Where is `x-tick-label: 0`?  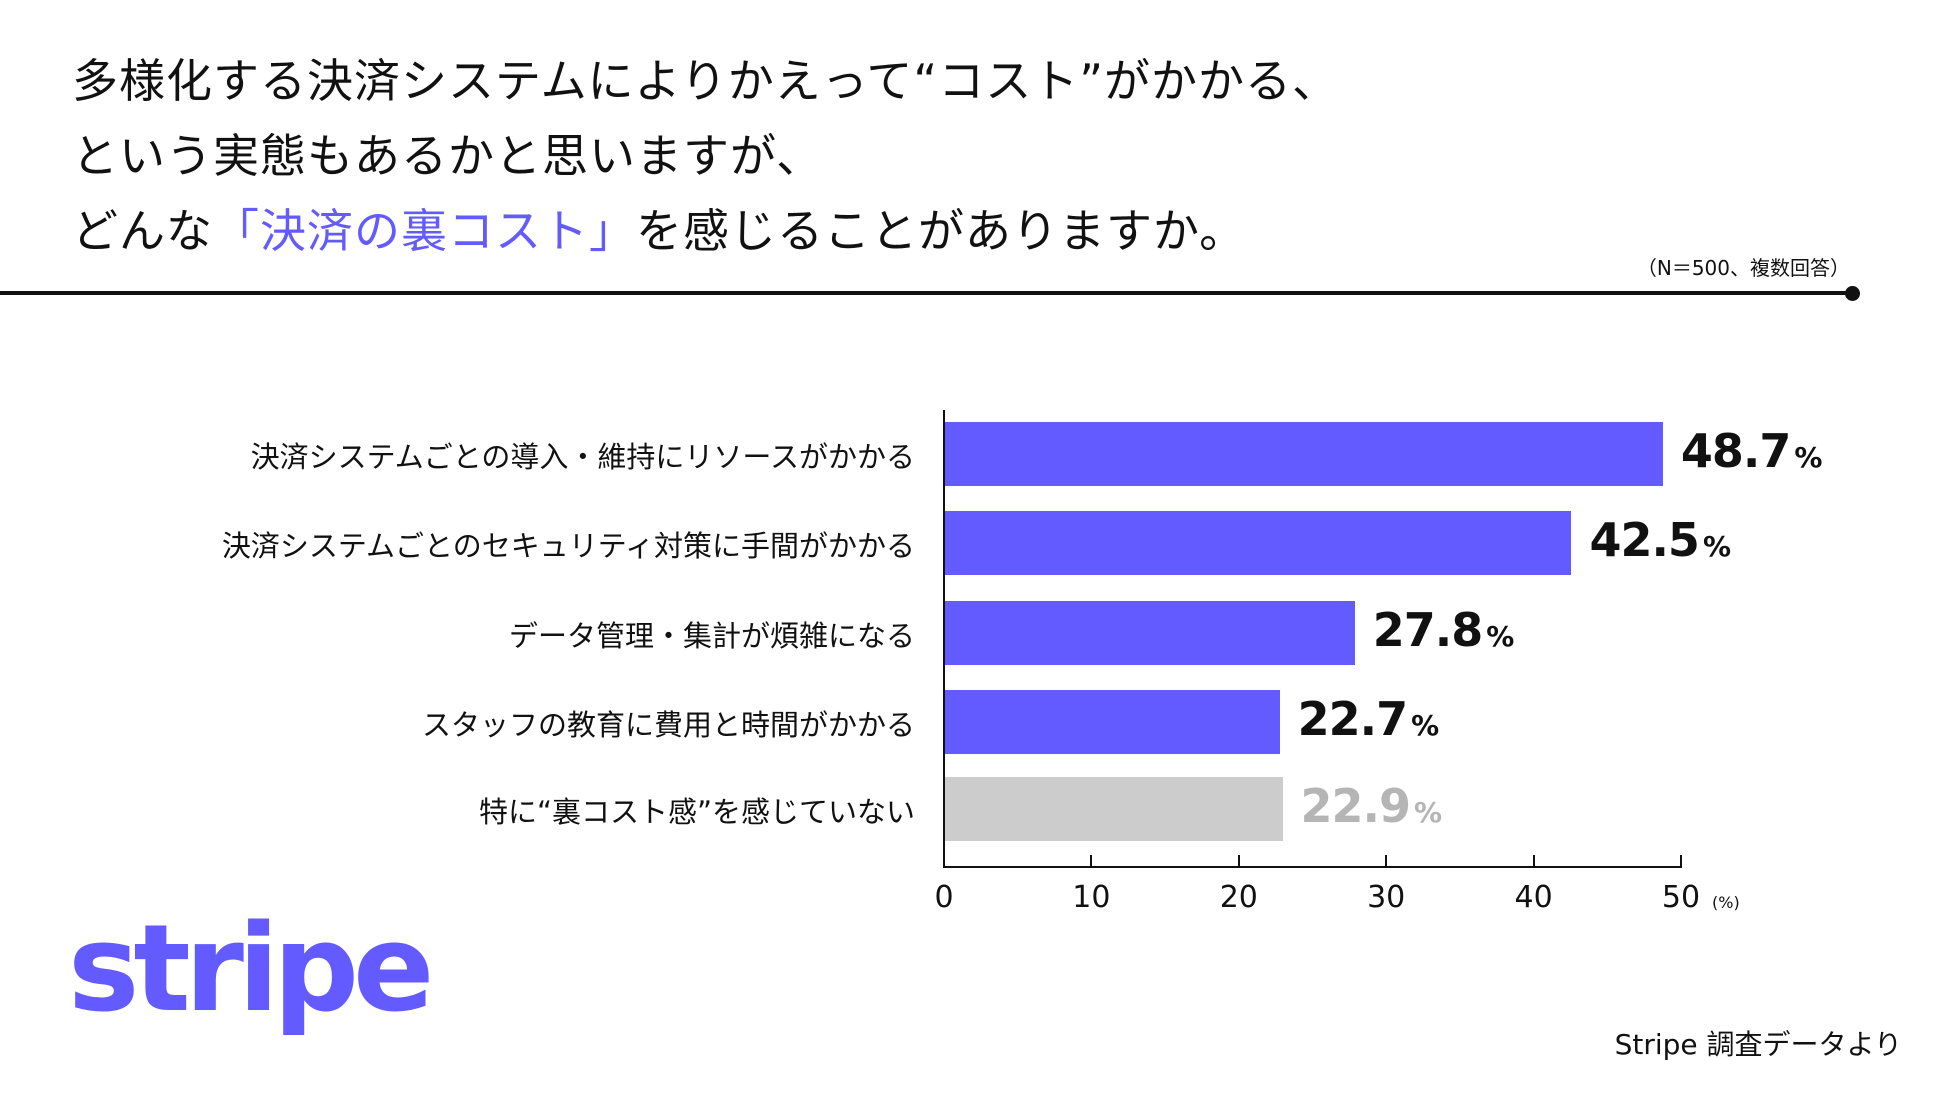
x-tick-label: 0 is located at coordinates (944, 897).